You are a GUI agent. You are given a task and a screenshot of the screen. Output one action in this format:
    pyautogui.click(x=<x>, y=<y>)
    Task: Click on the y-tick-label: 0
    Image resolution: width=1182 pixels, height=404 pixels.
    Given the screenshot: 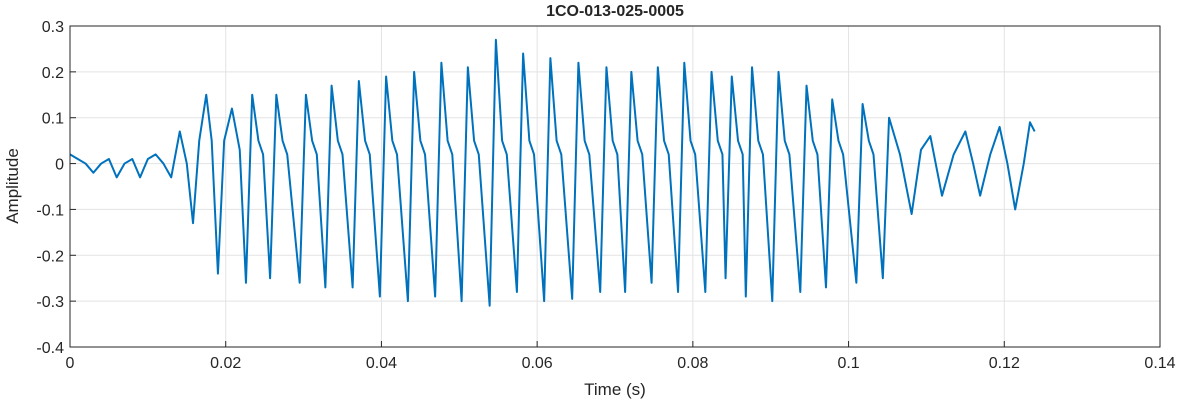 What is the action you would take?
    pyautogui.click(x=59, y=165)
    